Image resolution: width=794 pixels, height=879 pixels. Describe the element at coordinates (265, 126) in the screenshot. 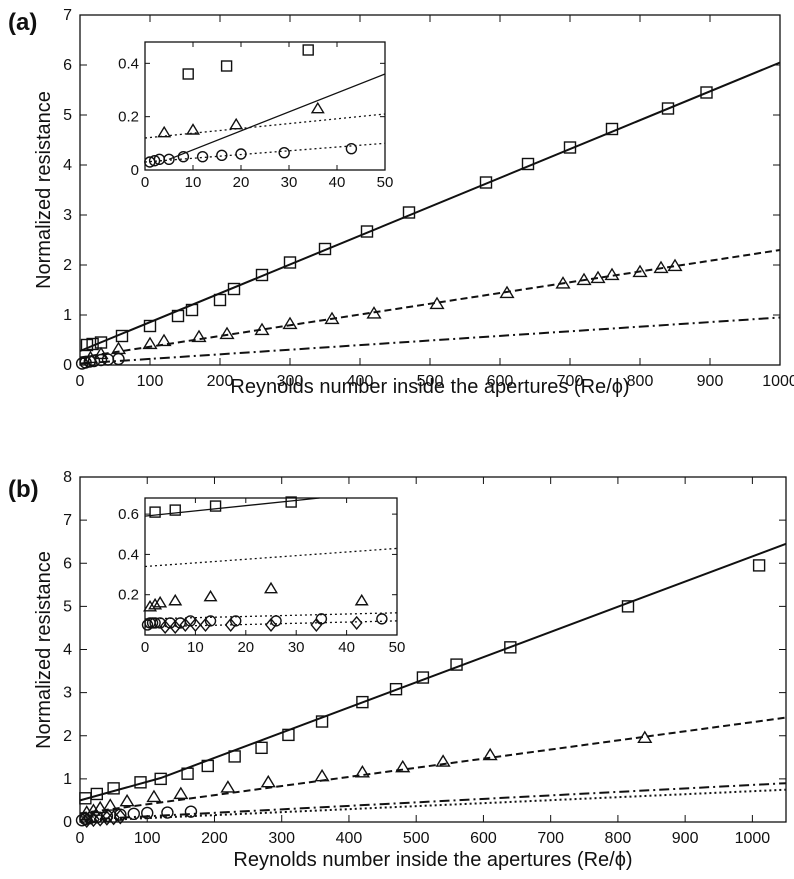

I see `panel-a-inset-fit-line-triangle` at that location.